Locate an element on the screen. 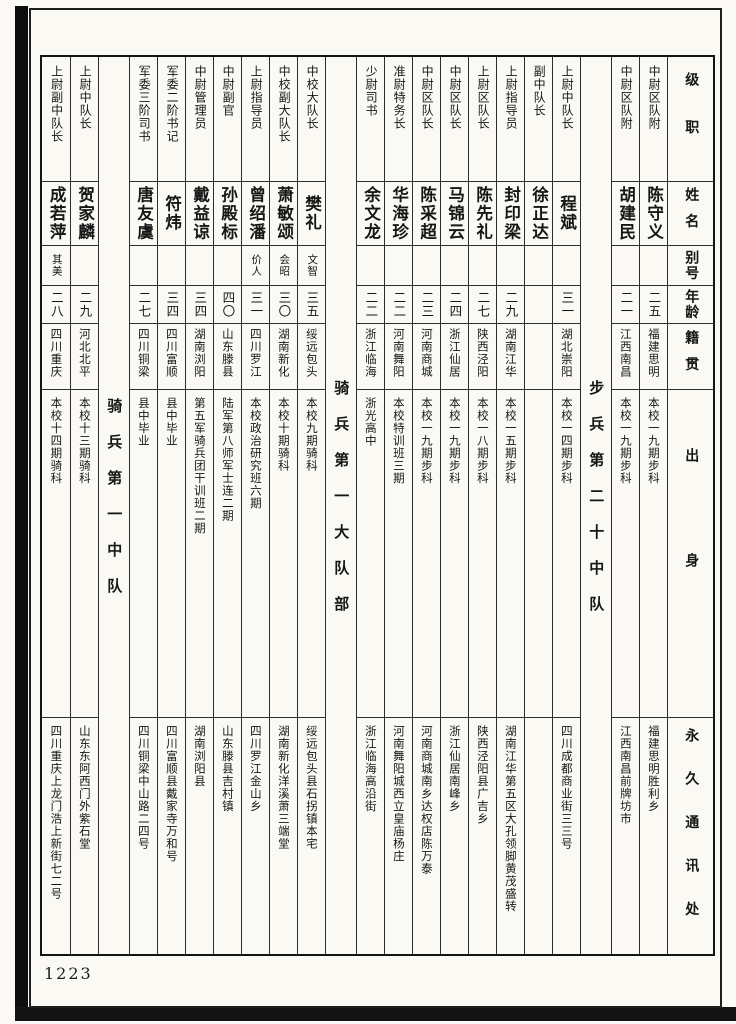 The width and height of the screenshot is (736, 1024). rank-text: 军委二阶书记 is located at coordinates (172, 104).